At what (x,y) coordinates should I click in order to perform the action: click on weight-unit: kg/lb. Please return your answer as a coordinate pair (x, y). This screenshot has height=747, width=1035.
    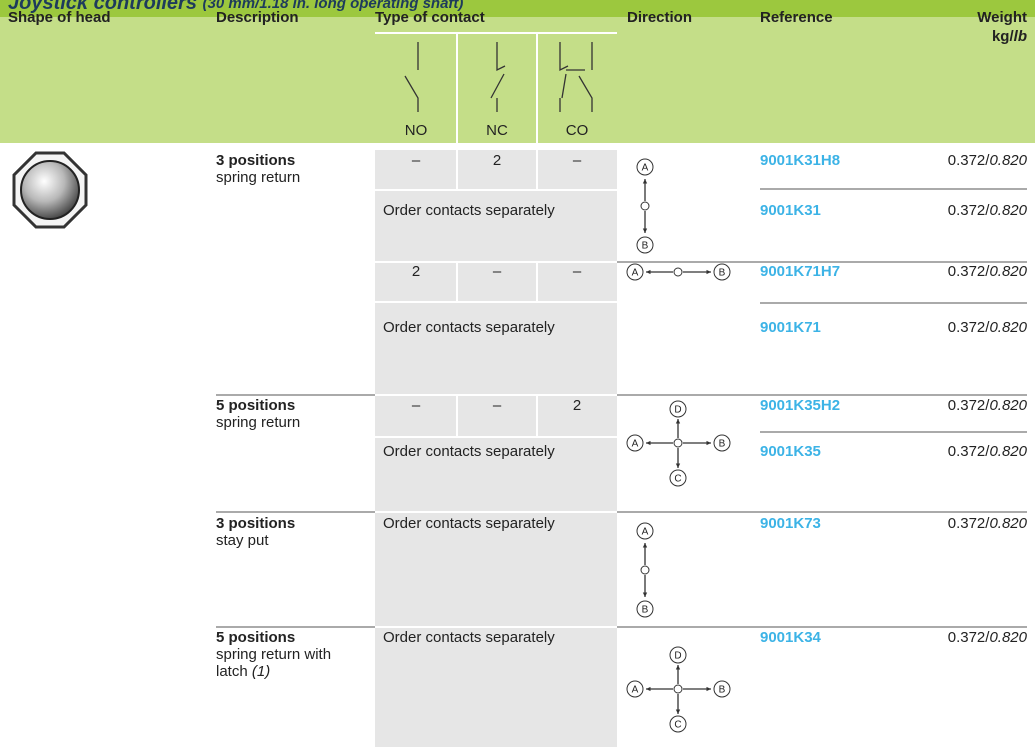
    Looking at the image, I should click on (1009, 36).